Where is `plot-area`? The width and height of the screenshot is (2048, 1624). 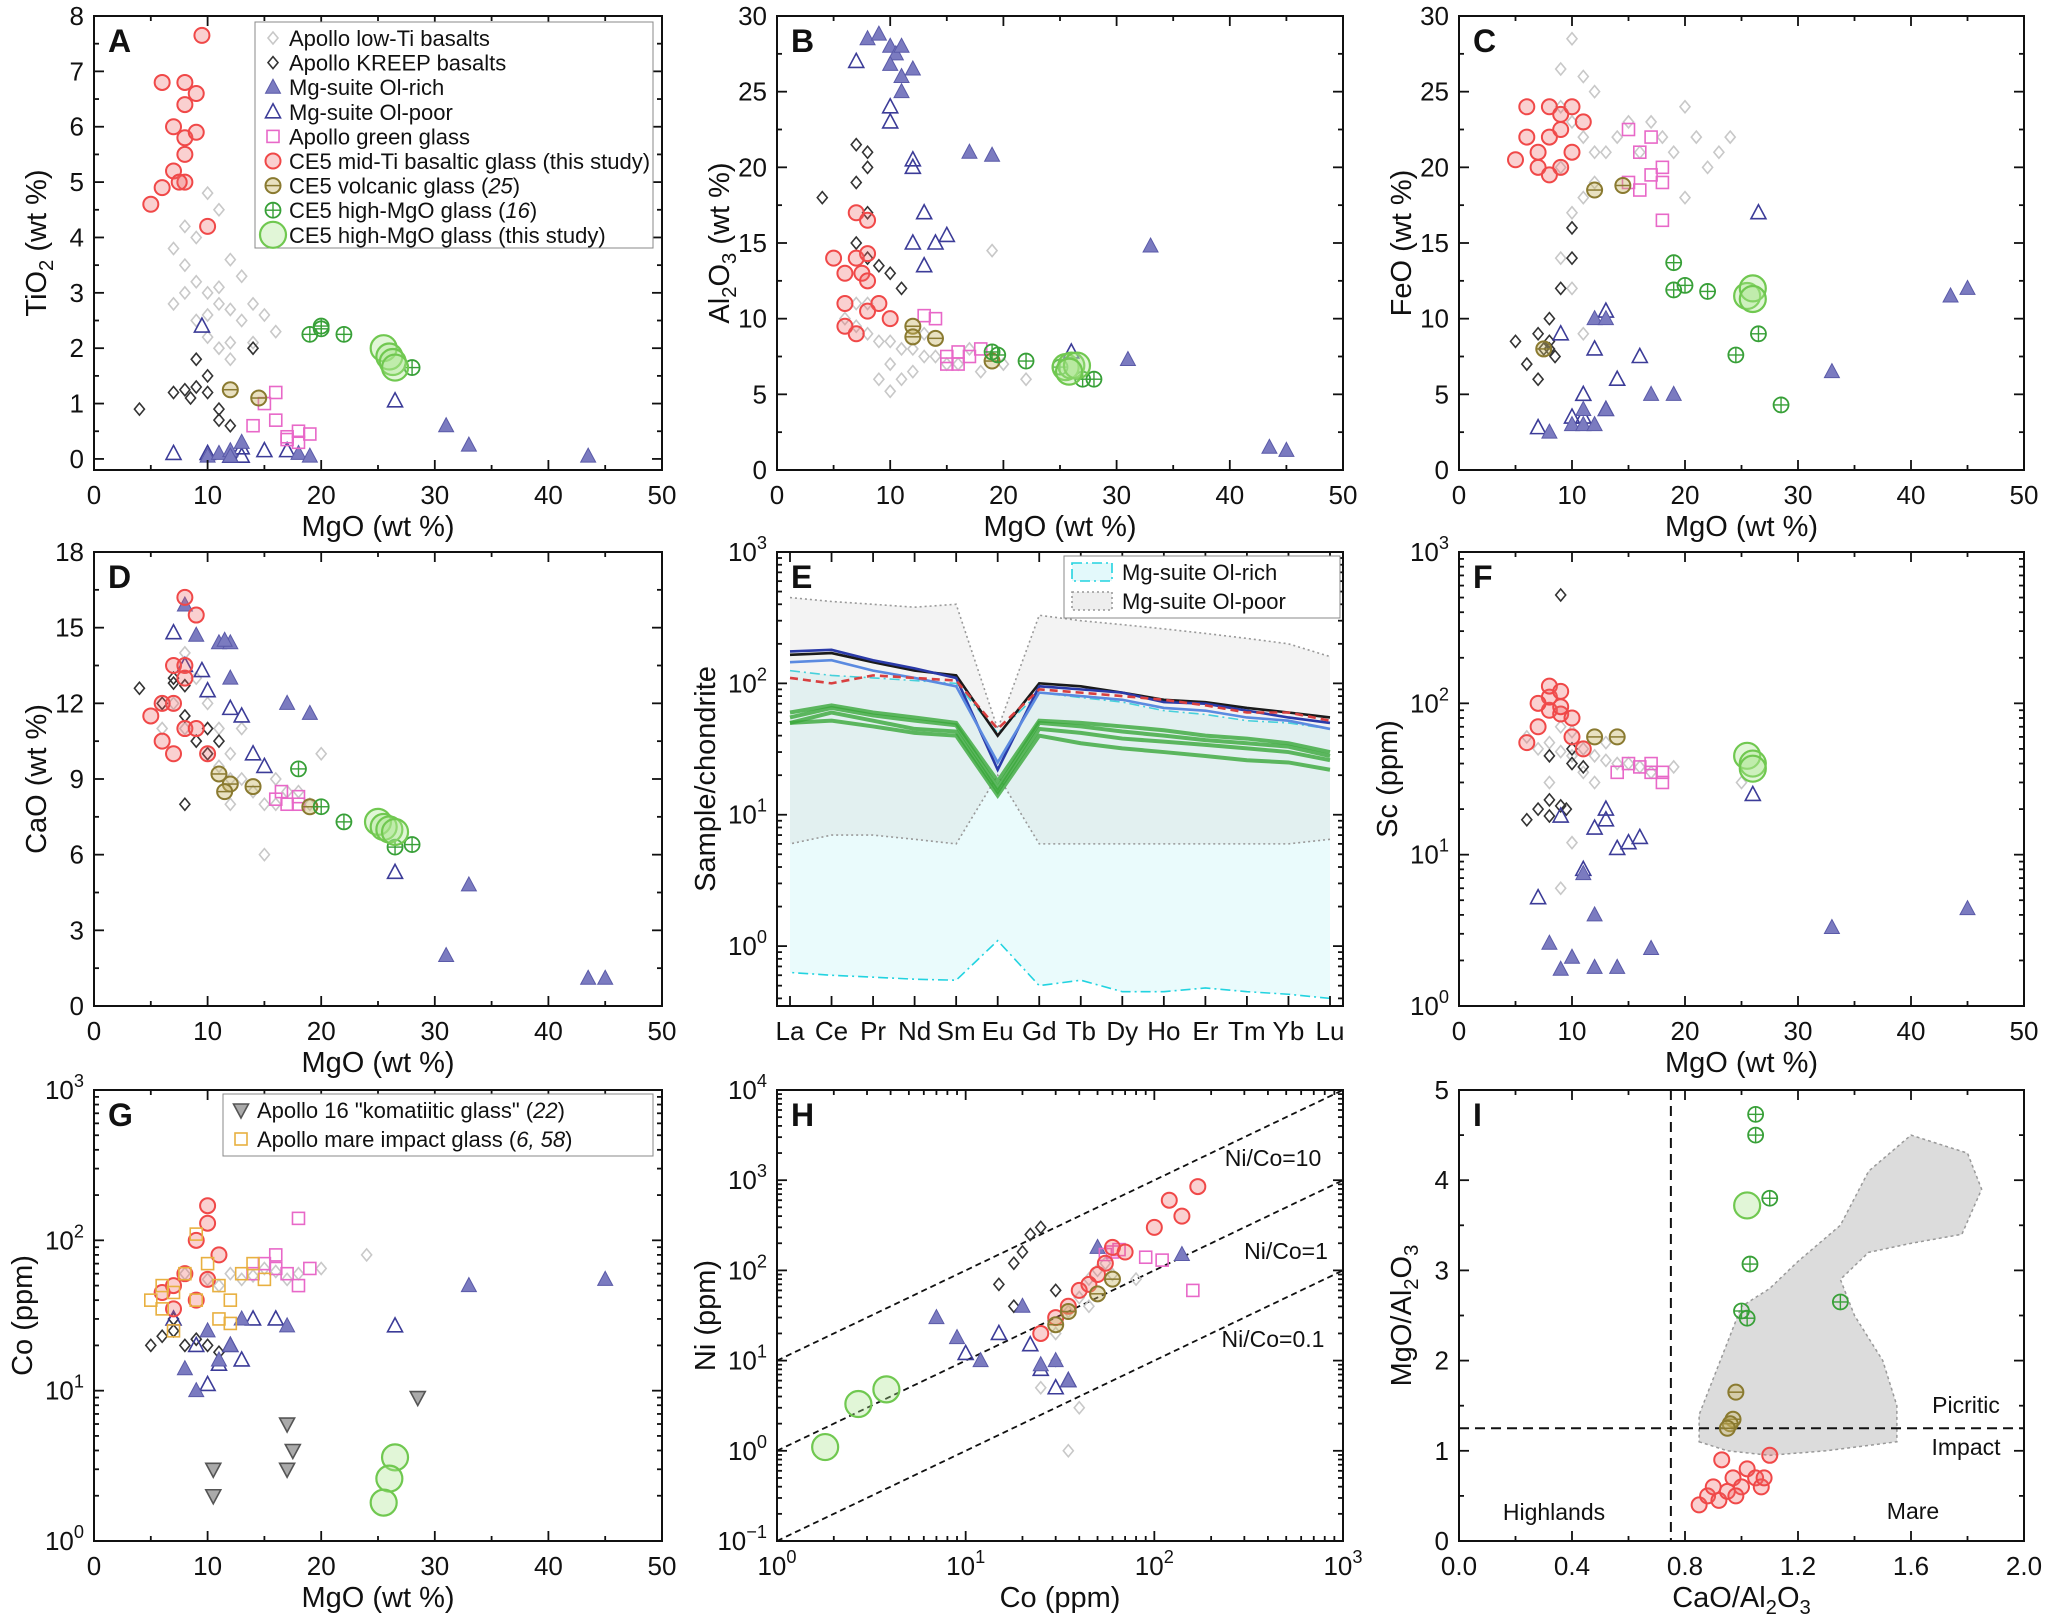
plot-area is located at coordinates (1055, 241).